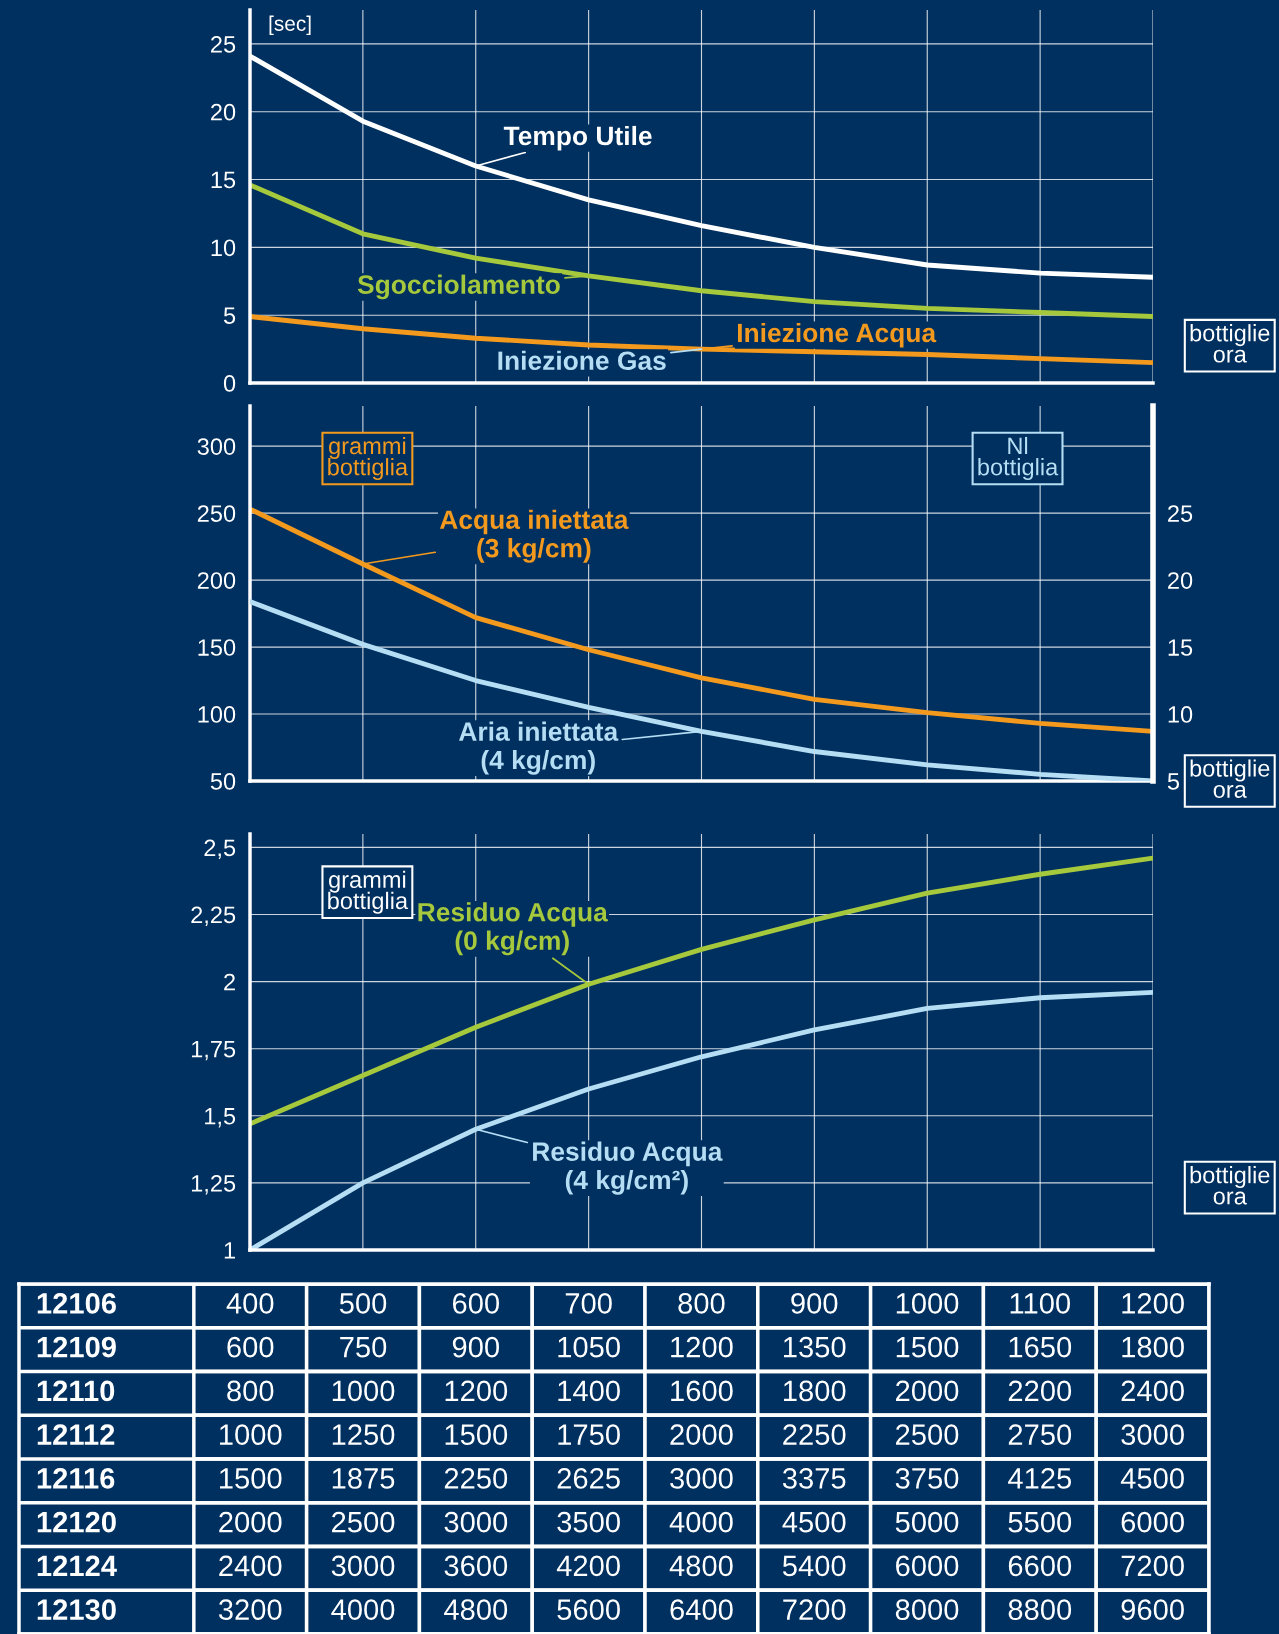 This screenshot has height=1634, width=1279. I want to click on data-label: 5000, so click(927, 1522).